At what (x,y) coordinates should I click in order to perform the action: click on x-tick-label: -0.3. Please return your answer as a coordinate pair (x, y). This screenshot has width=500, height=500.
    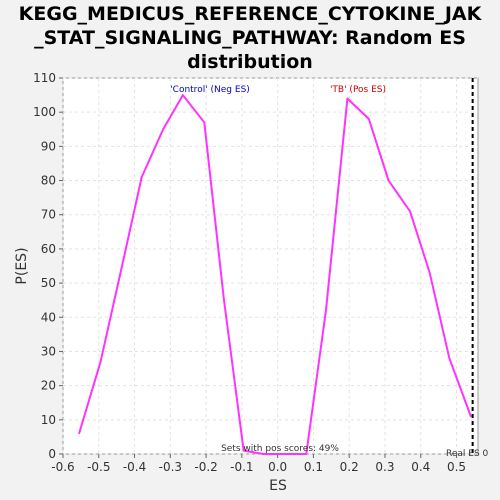
    Looking at the image, I should click on (170, 467).